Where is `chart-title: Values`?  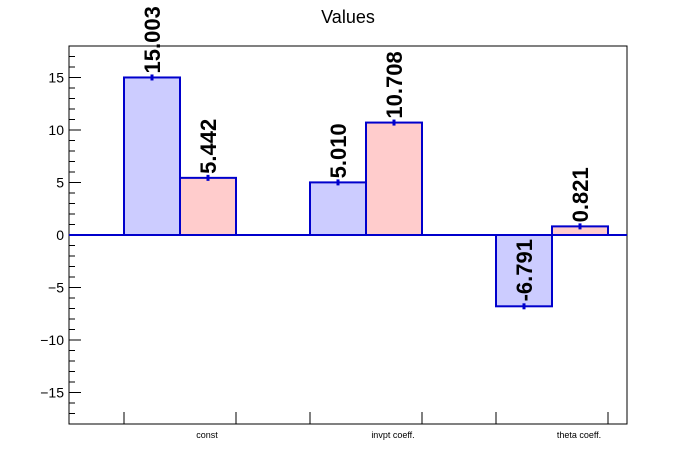 chart-title: Values is located at coordinates (348, 17).